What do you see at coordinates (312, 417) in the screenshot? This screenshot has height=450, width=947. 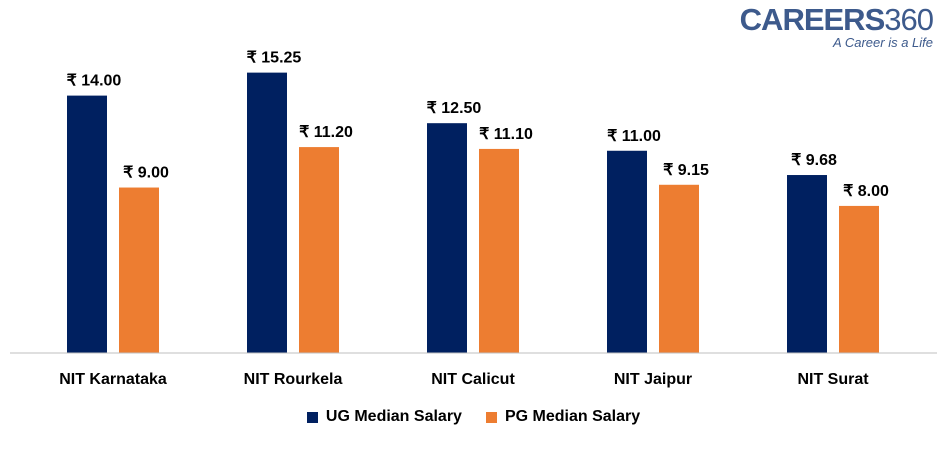 I see `legend-swatch-ug` at bounding box center [312, 417].